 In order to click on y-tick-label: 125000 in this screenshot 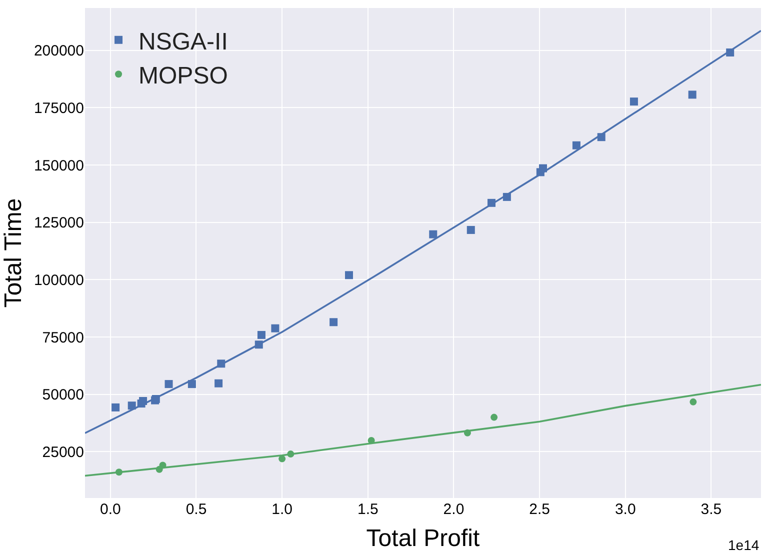, I will do `click(59, 223)`.